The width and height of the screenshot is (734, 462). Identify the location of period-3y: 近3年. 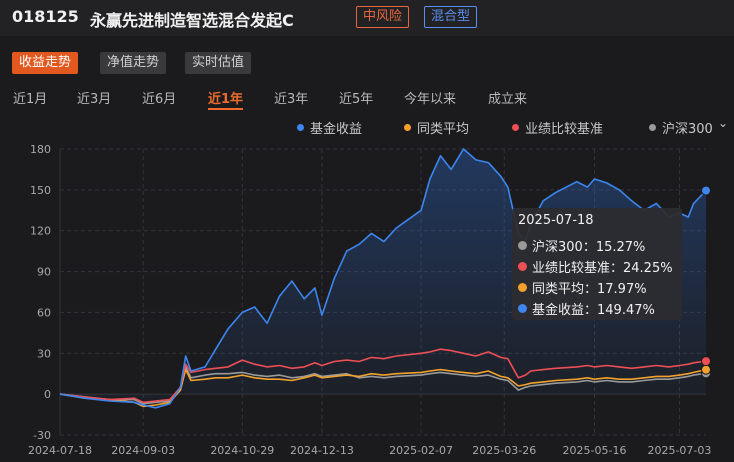
(291, 99).